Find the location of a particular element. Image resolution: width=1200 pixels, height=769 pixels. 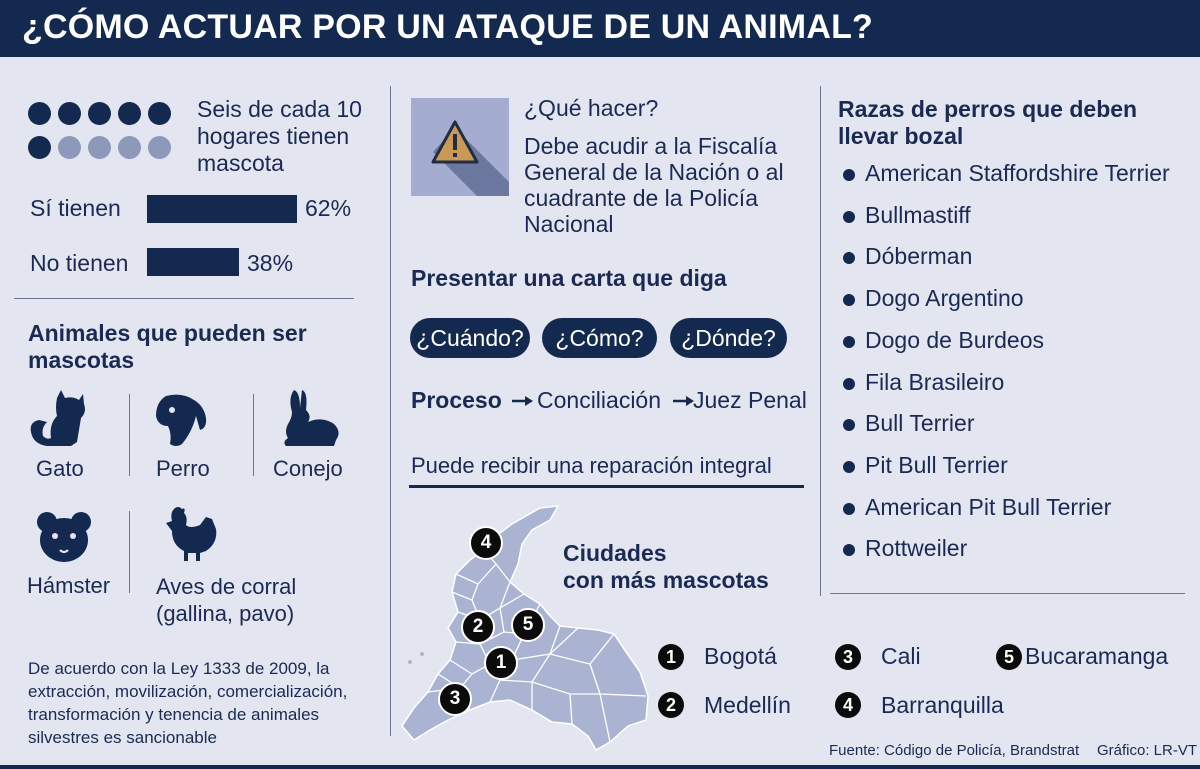

map-marker-5: 5 is located at coordinates (528, 625).